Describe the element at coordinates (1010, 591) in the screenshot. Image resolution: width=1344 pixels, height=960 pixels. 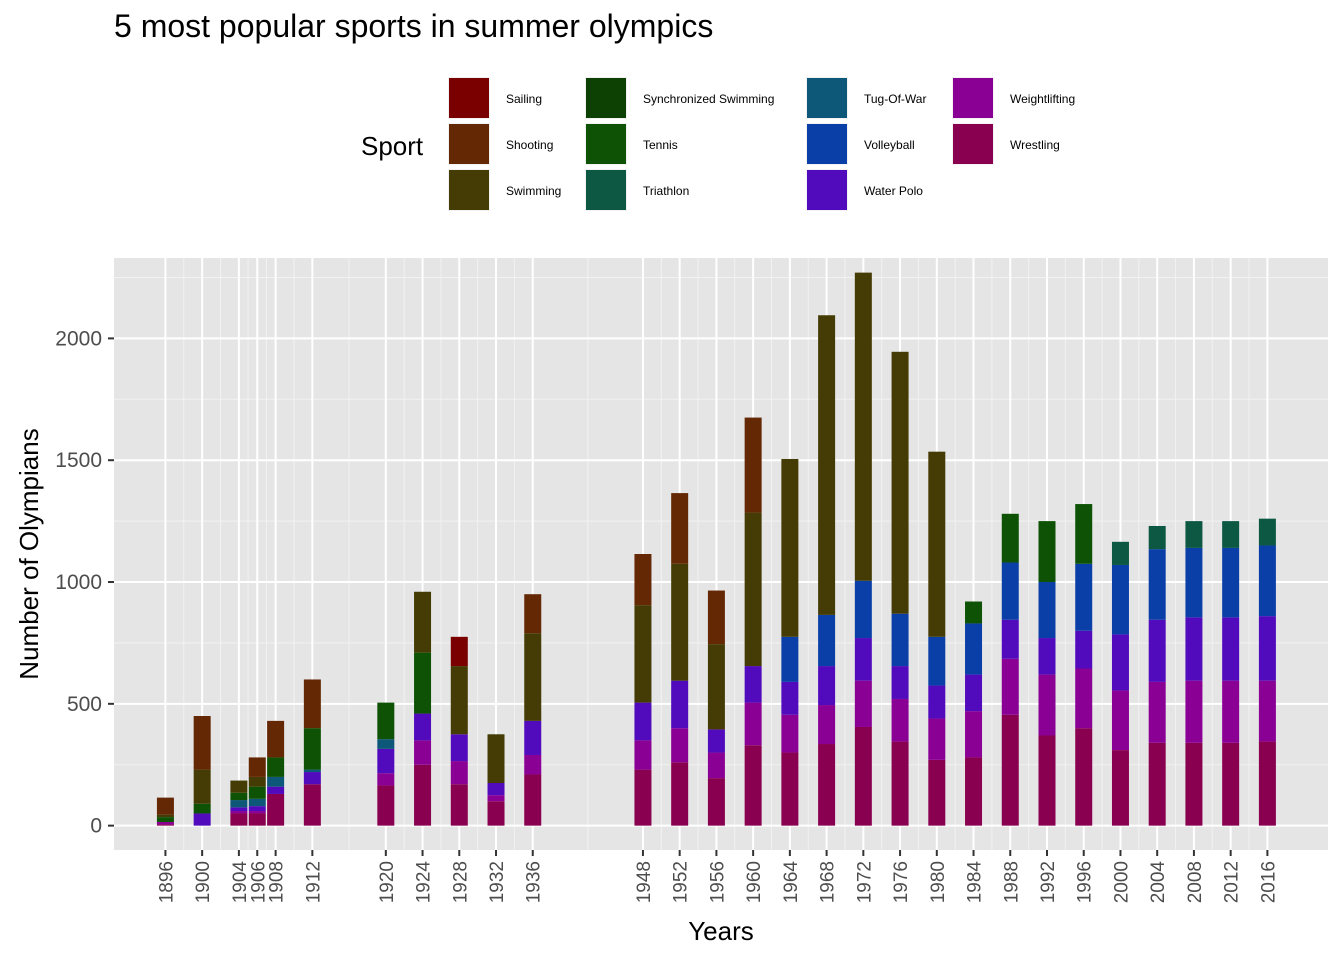
I see `bar-segment-volleyball-1988` at that location.